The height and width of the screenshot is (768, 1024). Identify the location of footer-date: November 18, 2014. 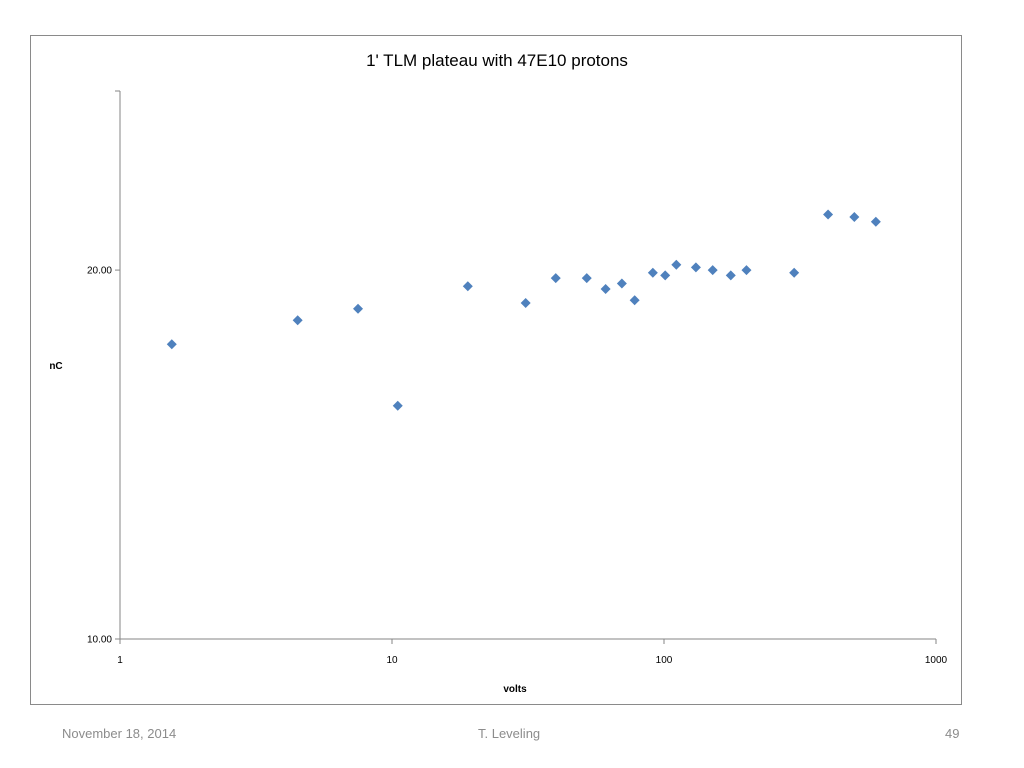
(119, 733).